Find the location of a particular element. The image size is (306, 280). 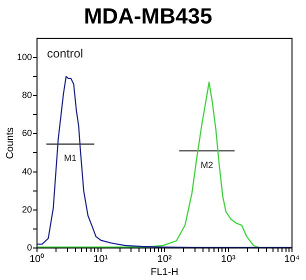

x-tick-label: 10⁰ is located at coordinates (37, 258).